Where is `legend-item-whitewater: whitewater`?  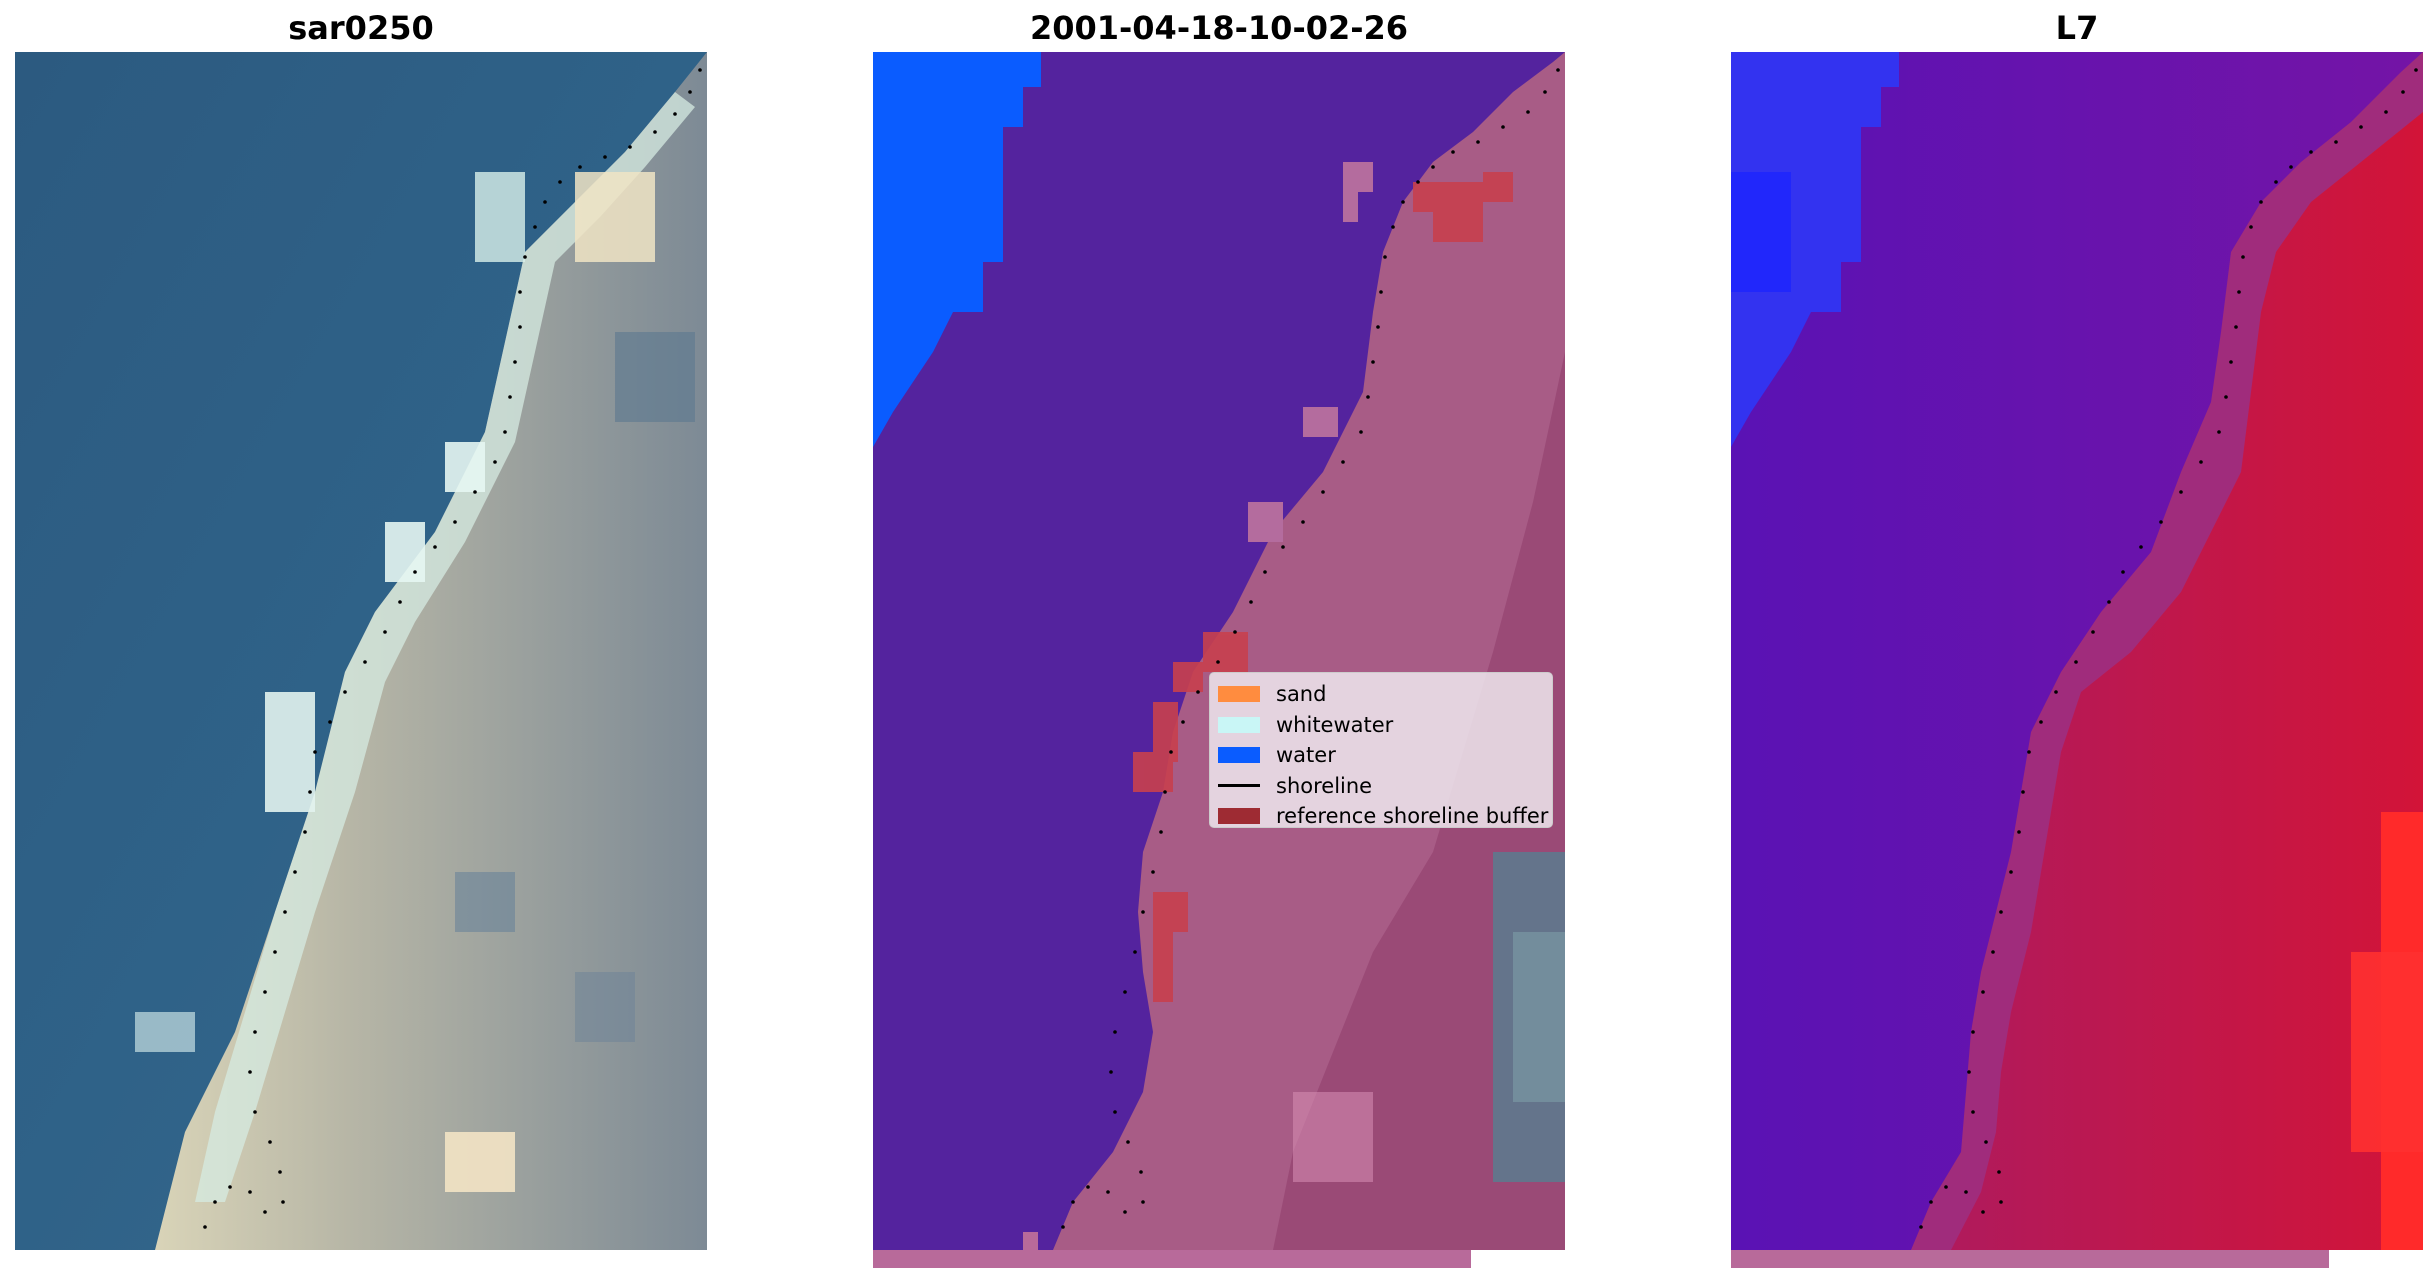
legend-item-whitewater: whitewater is located at coordinates (1380, 725).